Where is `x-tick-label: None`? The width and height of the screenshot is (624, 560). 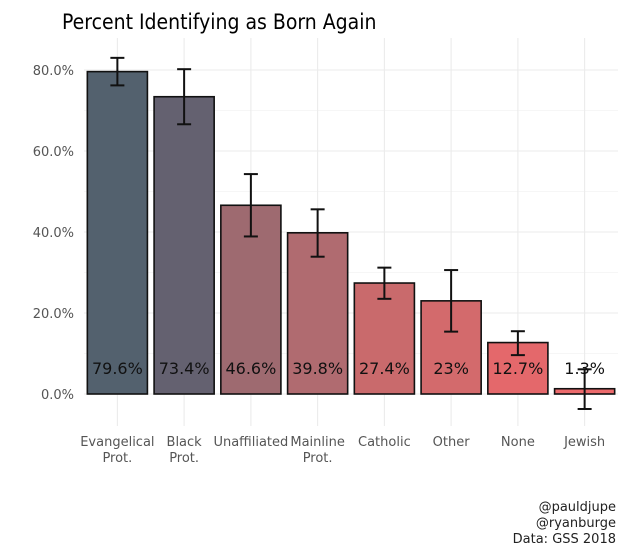
x-tick-label: None is located at coordinates (518, 442).